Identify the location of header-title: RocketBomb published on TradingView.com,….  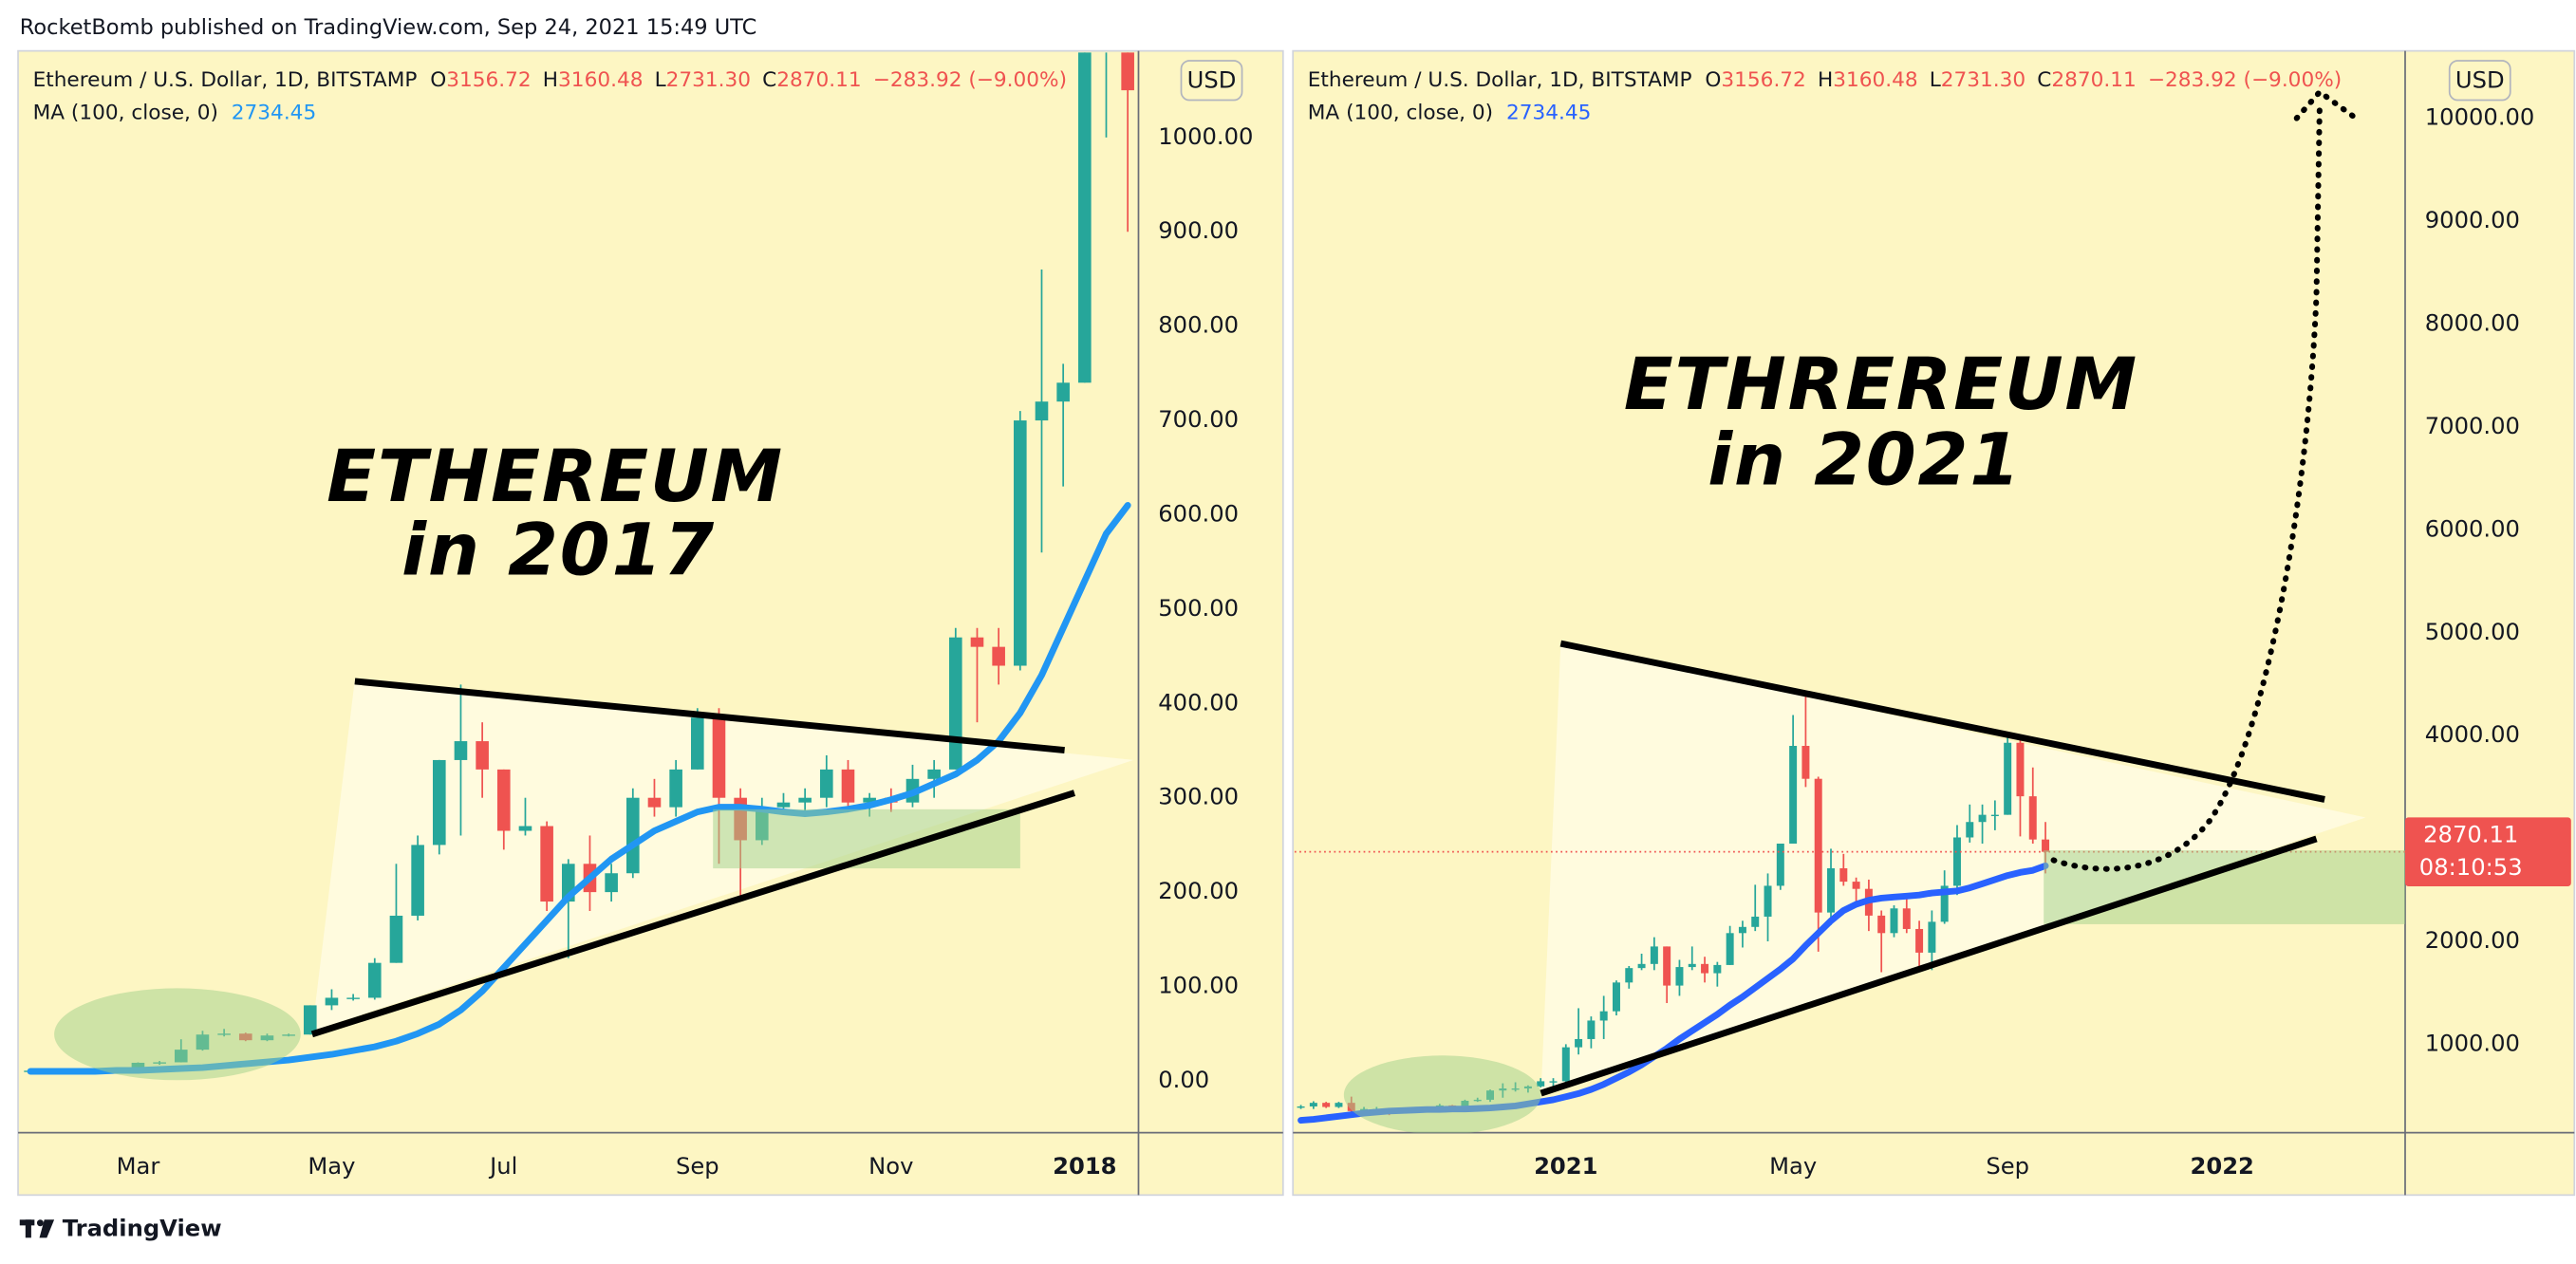
(388, 28).